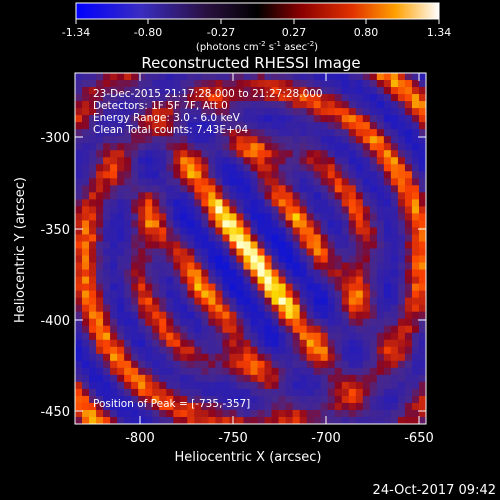  Describe the element at coordinates (434, 490) in the screenshot. I see `timestamp: 24-Oct-2017 09:42` at that location.